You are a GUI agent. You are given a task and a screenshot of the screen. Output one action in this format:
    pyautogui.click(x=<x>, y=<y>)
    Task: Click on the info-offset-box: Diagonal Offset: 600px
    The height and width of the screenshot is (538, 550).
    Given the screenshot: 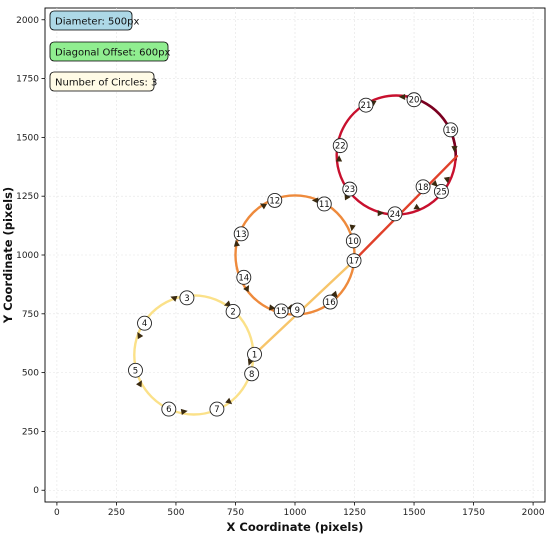 What is the action you would take?
    pyautogui.click(x=110, y=51)
    